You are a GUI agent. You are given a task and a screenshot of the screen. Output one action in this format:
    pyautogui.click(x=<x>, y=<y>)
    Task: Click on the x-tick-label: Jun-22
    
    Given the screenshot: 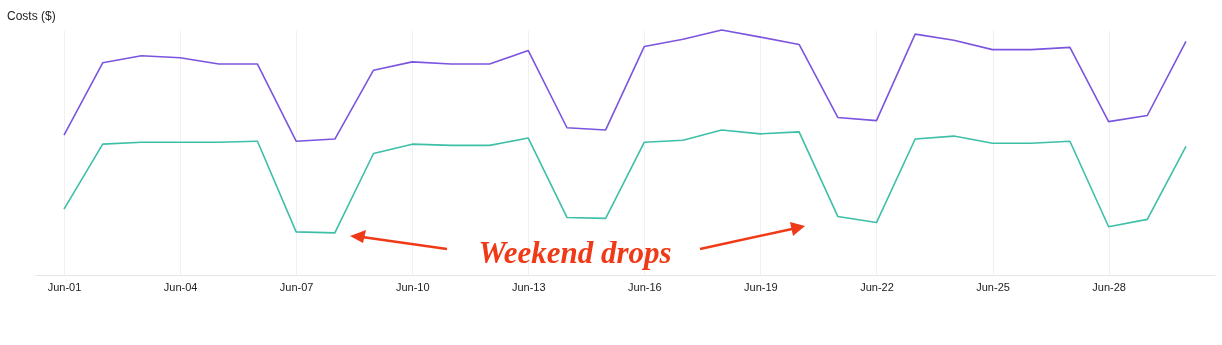 What is the action you would take?
    pyautogui.click(x=877, y=286)
    